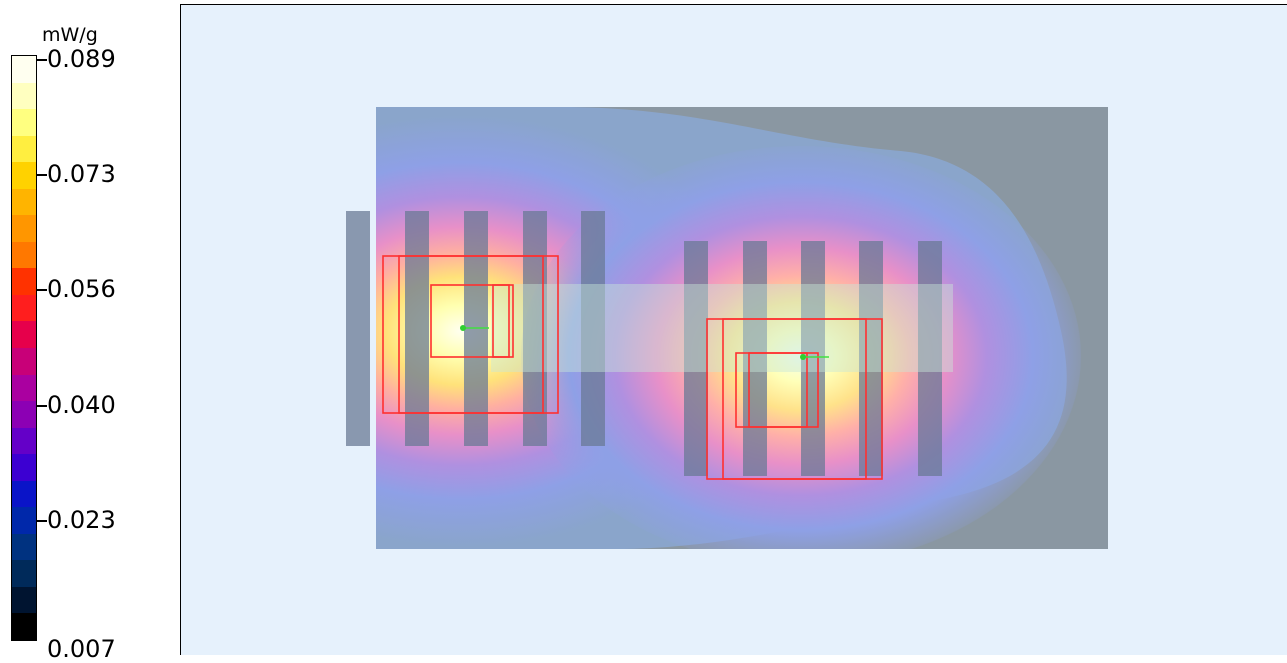 This screenshot has height=663, width=1287. What do you see at coordinates (803, 357) in the screenshot?
I see `peak-point-right` at bounding box center [803, 357].